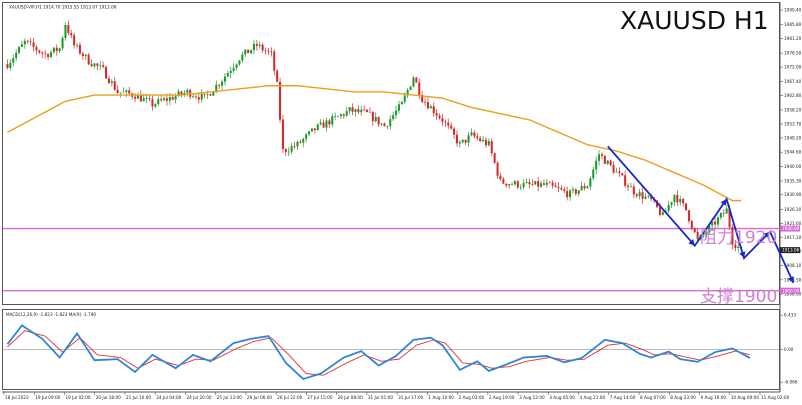  I want to click on current-price-box, so click(790, 250).